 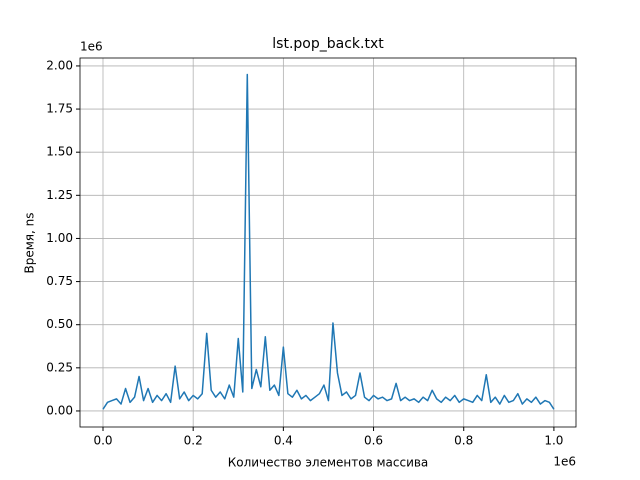 What do you see at coordinates (59, 195) in the screenshot?
I see `y-tick-label: 1.25` at bounding box center [59, 195].